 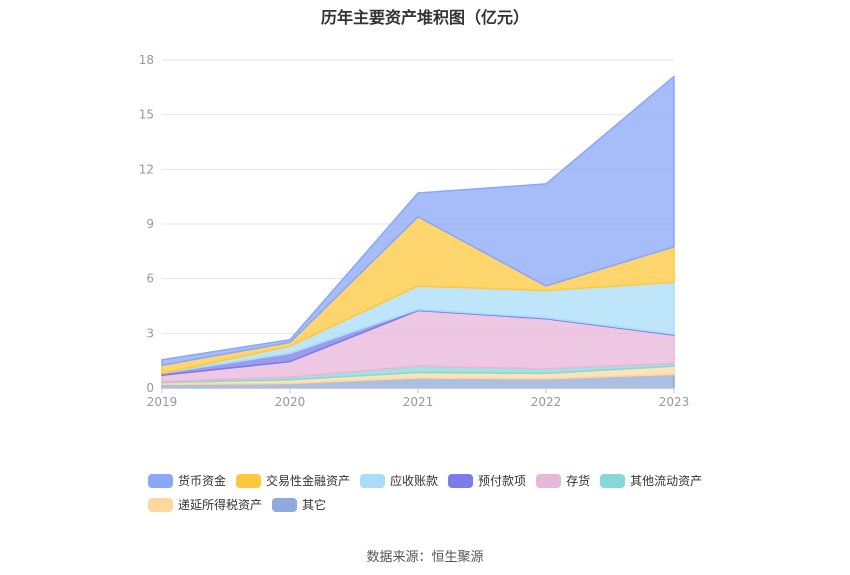 What do you see at coordinates (150, 279) in the screenshot?
I see `y-tick-label: 6` at bounding box center [150, 279].